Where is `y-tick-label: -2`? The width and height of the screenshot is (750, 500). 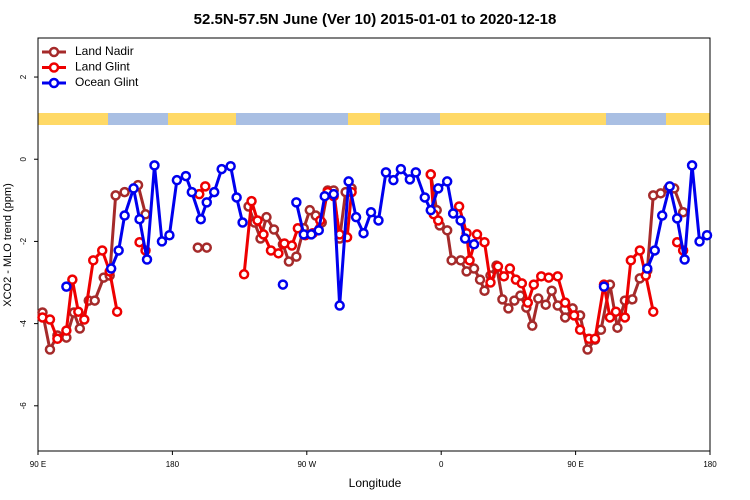
y-tick-label: -2 is located at coordinates (23, 241).